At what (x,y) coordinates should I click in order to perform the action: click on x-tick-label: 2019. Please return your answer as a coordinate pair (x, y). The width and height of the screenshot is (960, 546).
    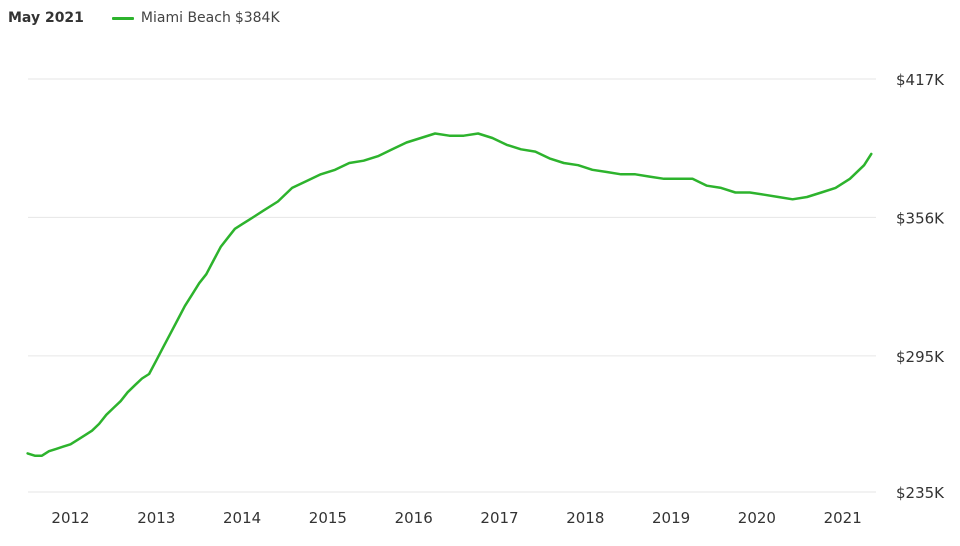
    Looking at the image, I should click on (671, 518).